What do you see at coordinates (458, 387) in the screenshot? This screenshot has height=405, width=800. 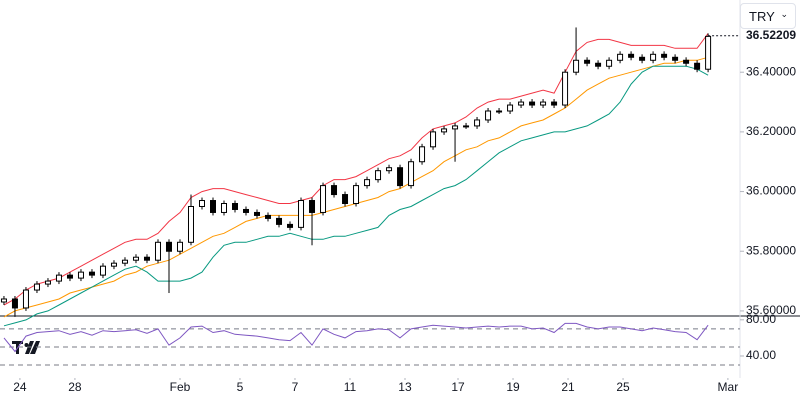 I see `x-tick-label: 17` at bounding box center [458, 387].